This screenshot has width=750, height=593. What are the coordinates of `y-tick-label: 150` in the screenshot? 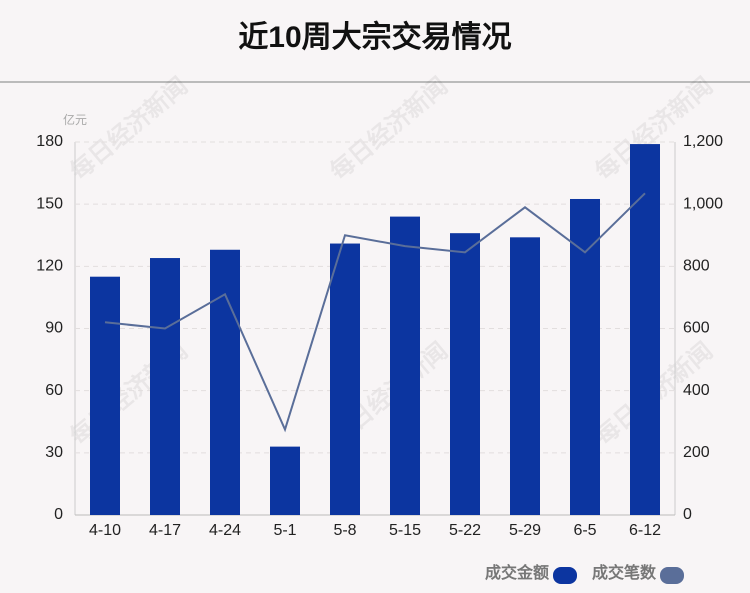 It's located at (49, 203).